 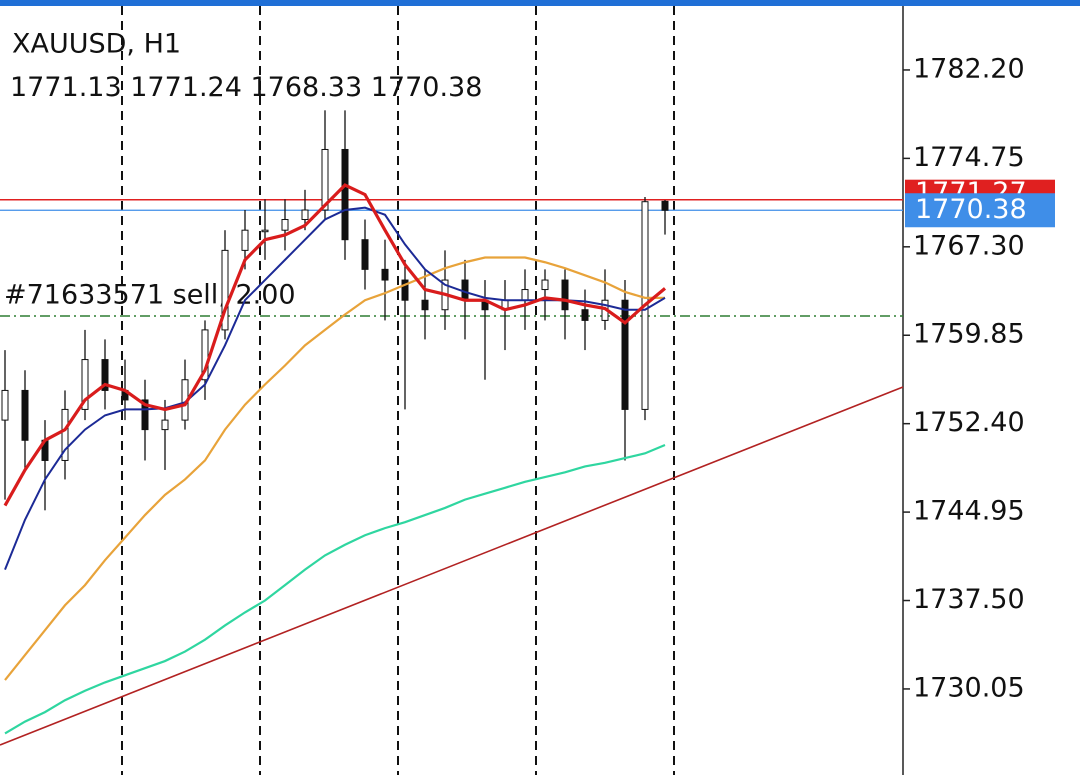 What do you see at coordinates (969, 245) in the screenshot?
I see `y-tick-label: 1767.30` at bounding box center [969, 245].